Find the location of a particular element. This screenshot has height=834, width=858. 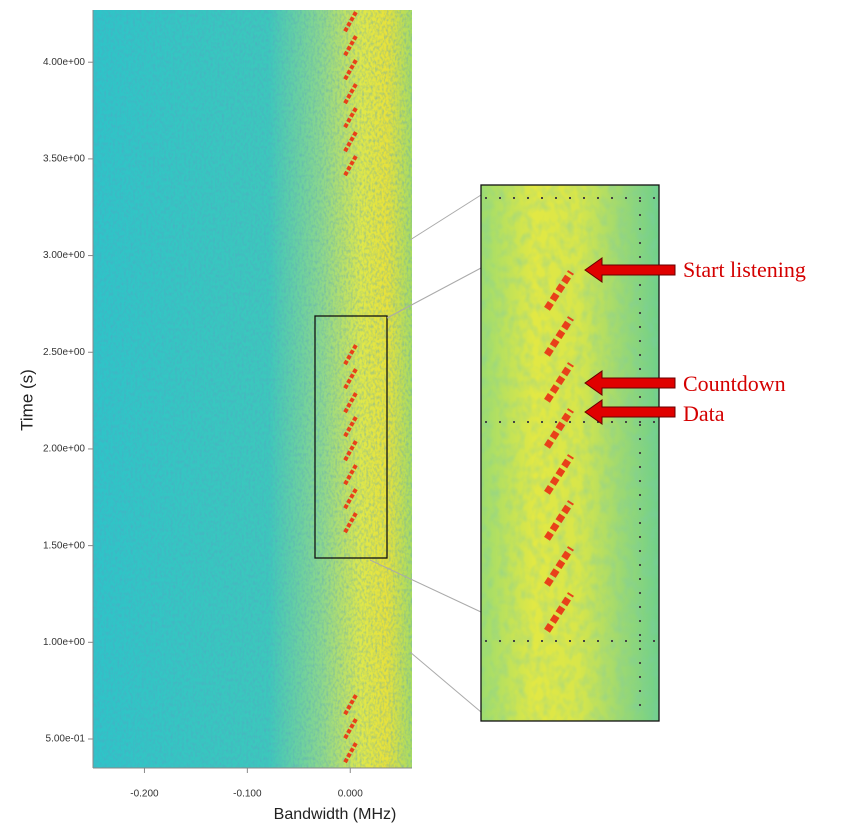

y-tick-label: 5.00e-01 is located at coordinates (66, 739).